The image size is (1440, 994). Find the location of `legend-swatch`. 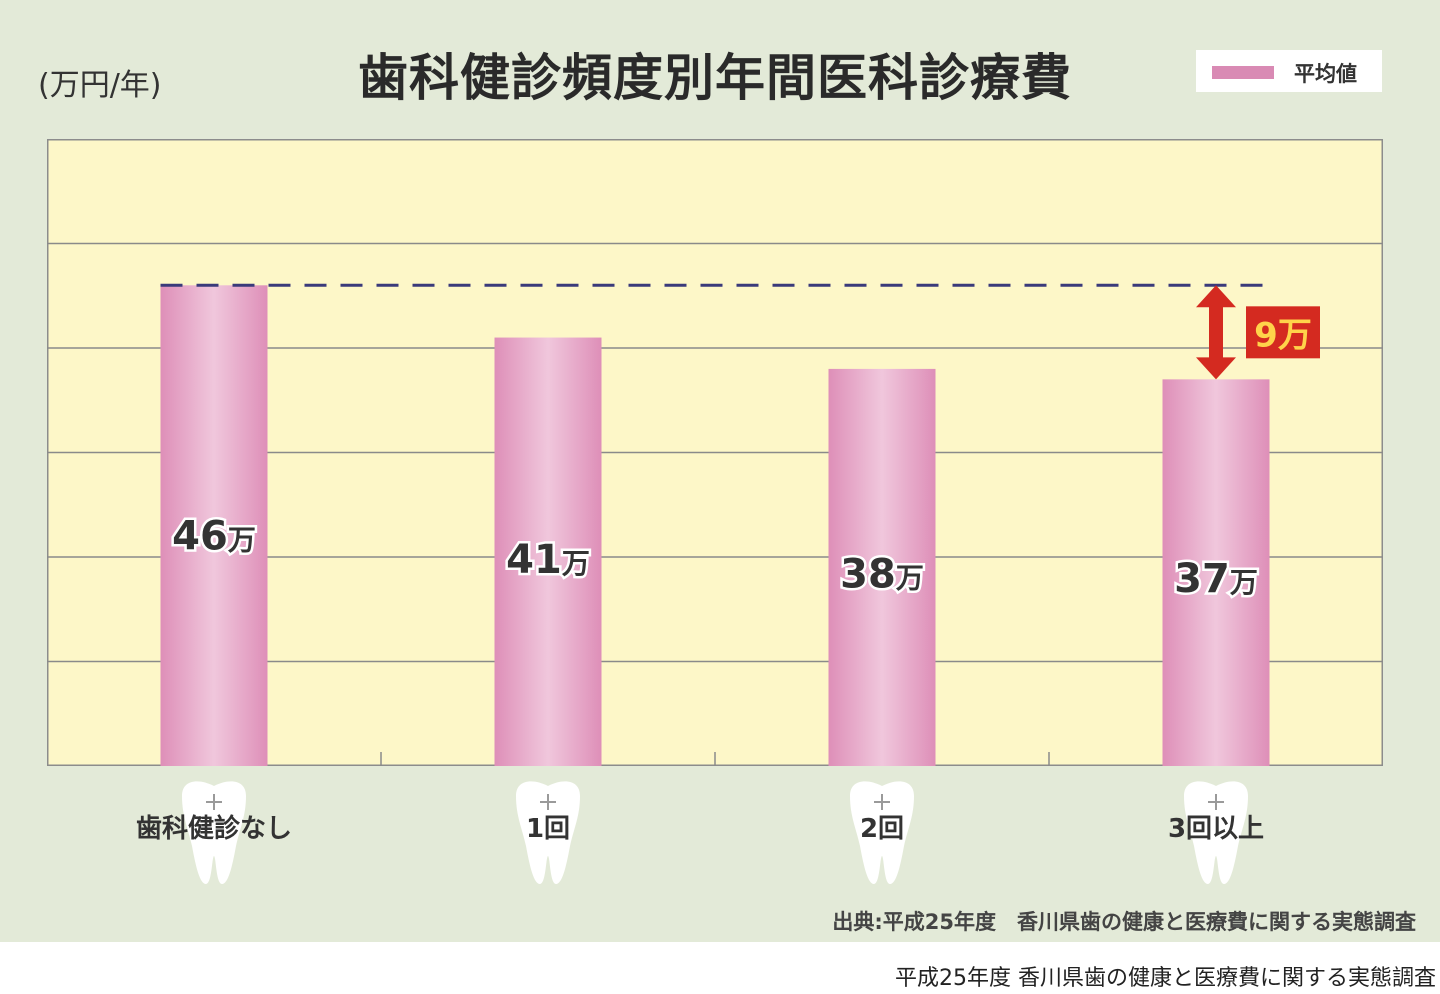

legend-swatch is located at coordinates (1243, 72).